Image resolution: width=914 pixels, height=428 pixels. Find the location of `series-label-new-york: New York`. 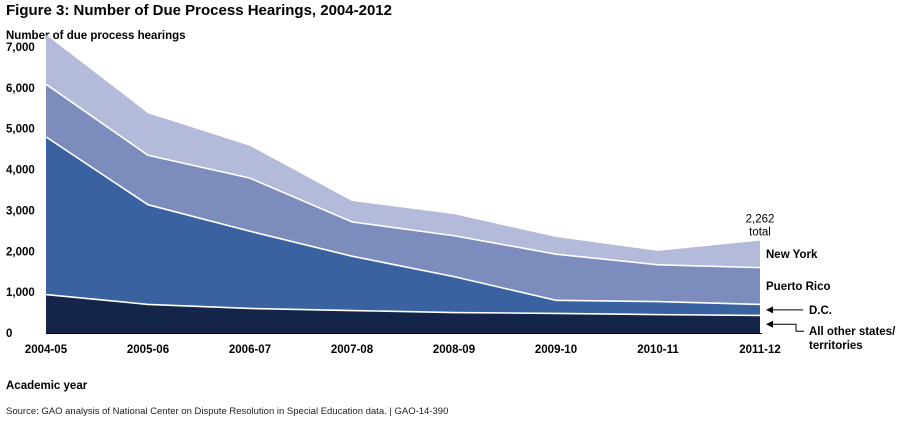

series-label-new-york: New York is located at coordinates (792, 255).